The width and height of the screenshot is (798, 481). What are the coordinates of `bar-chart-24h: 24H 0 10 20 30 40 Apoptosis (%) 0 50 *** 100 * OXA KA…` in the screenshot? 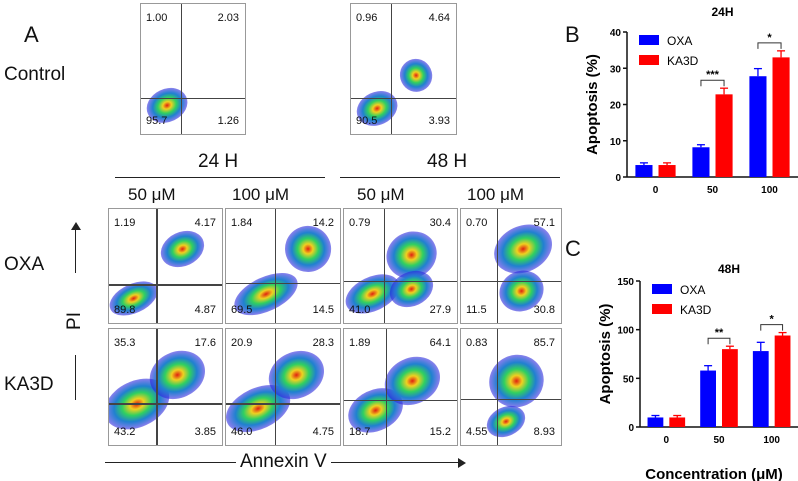 It's located at (691, 100).